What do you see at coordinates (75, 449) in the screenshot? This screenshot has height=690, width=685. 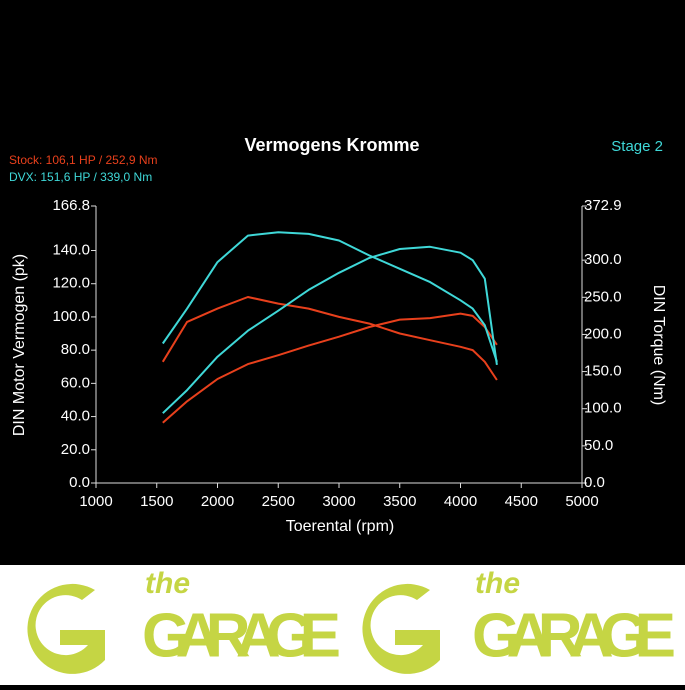 I see `y-tick-label: 20.0` at bounding box center [75, 449].